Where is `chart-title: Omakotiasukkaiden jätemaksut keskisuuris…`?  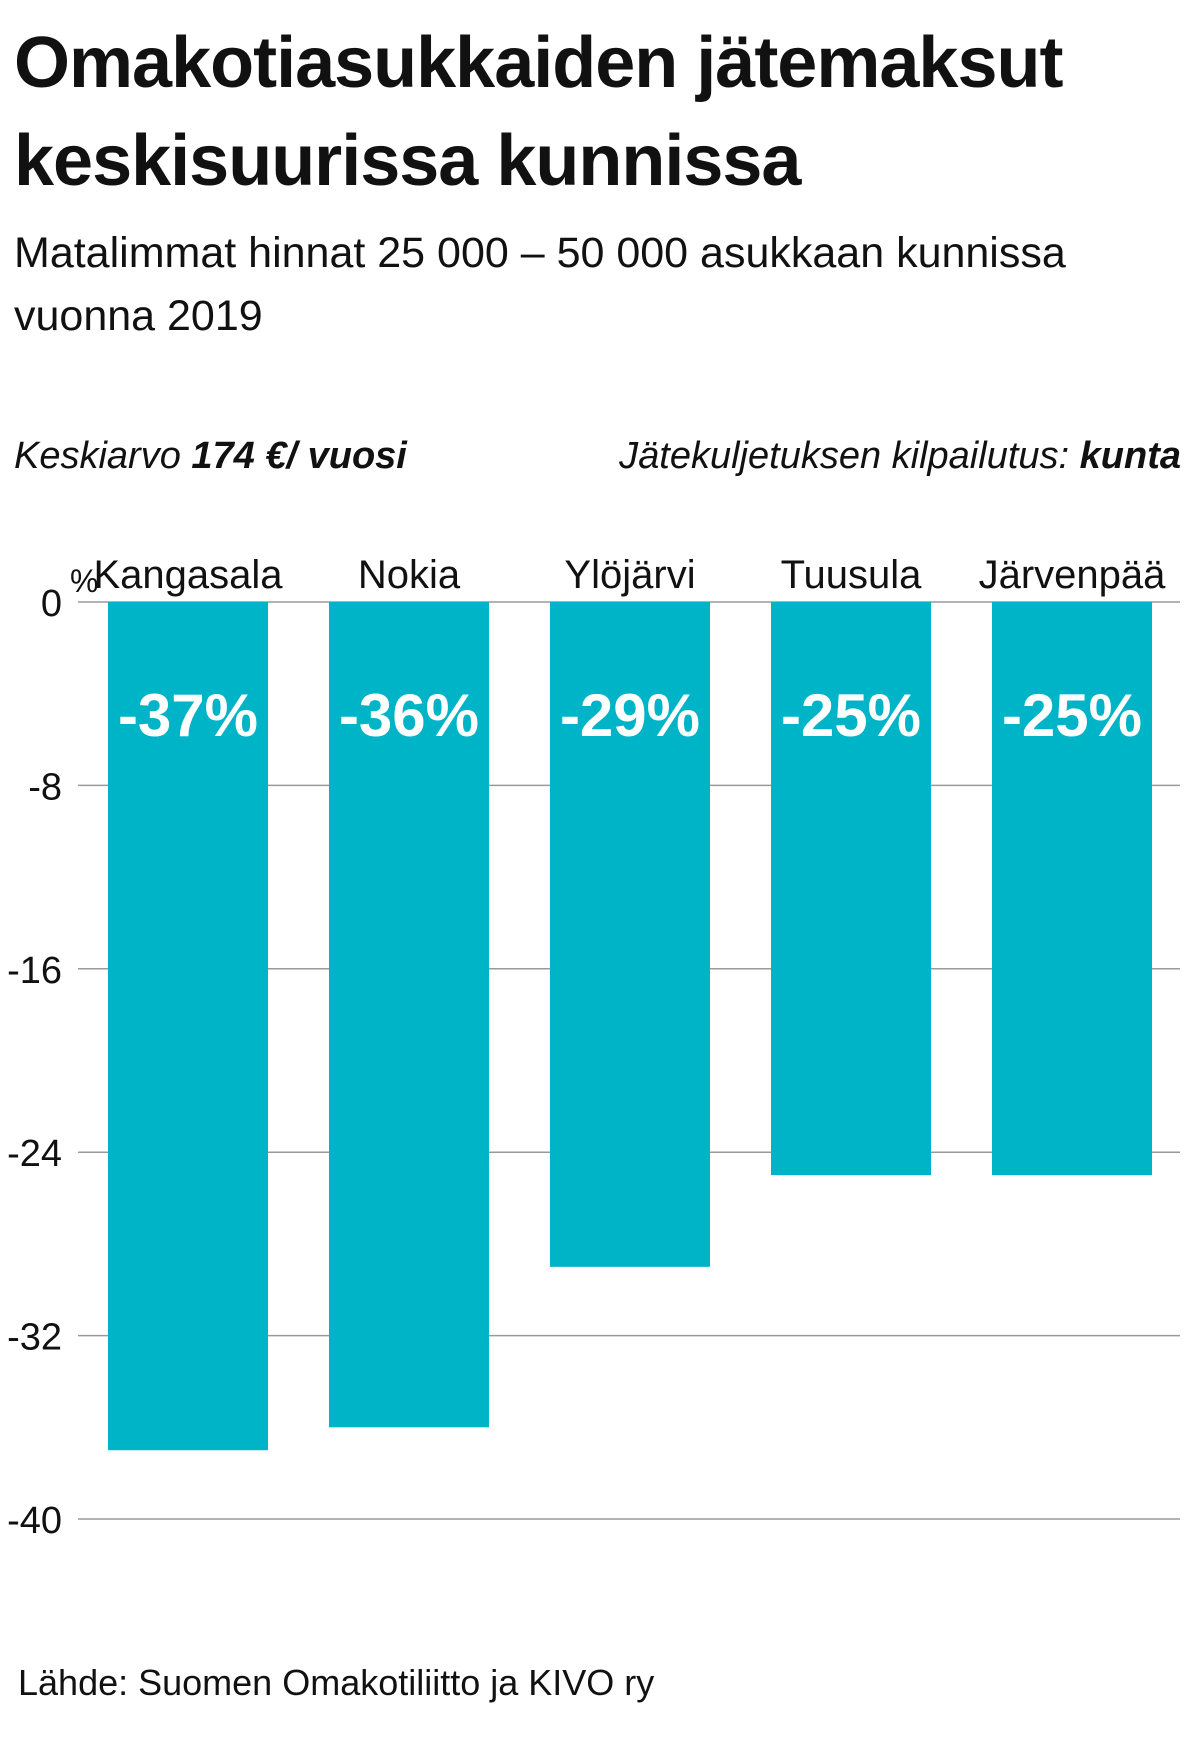 chart-title: Omakotiasukkaiden jätemaksut keskisuuris… is located at coordinates (538, 112).